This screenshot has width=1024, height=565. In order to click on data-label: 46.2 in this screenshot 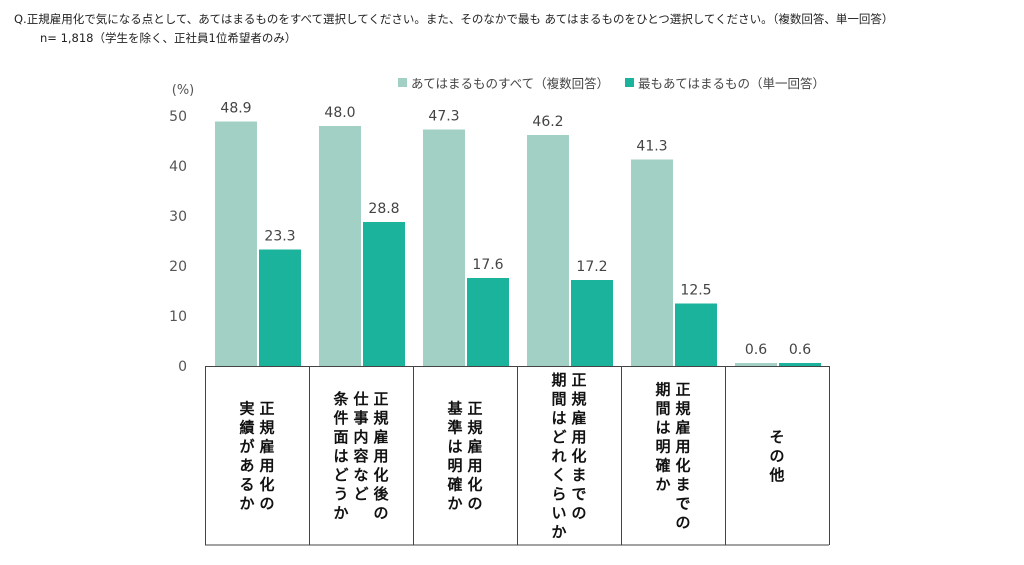, I will do `click(547, 122)`.